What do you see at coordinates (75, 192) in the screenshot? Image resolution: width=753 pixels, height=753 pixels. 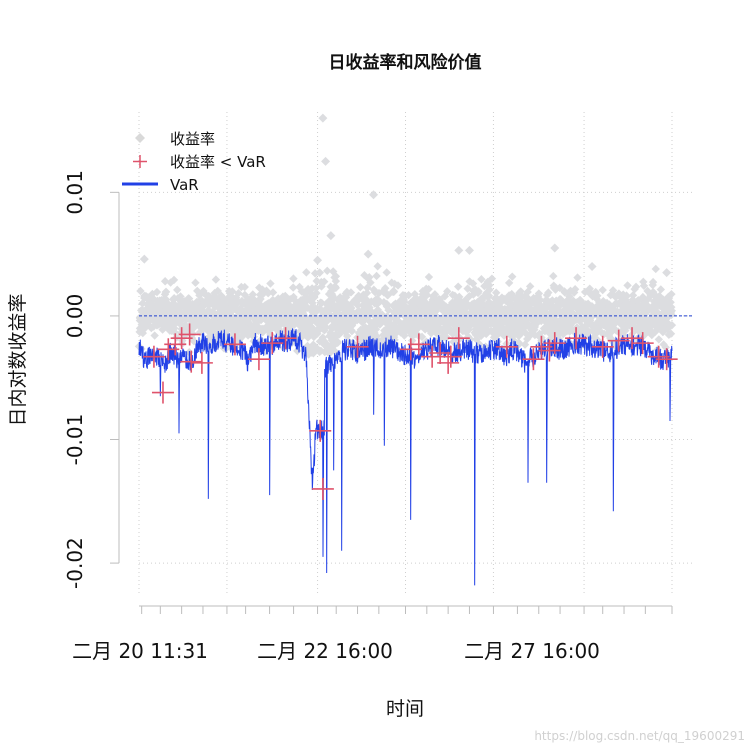 I see `y-tick-label: 0.01` at bounding box center [75, 192].